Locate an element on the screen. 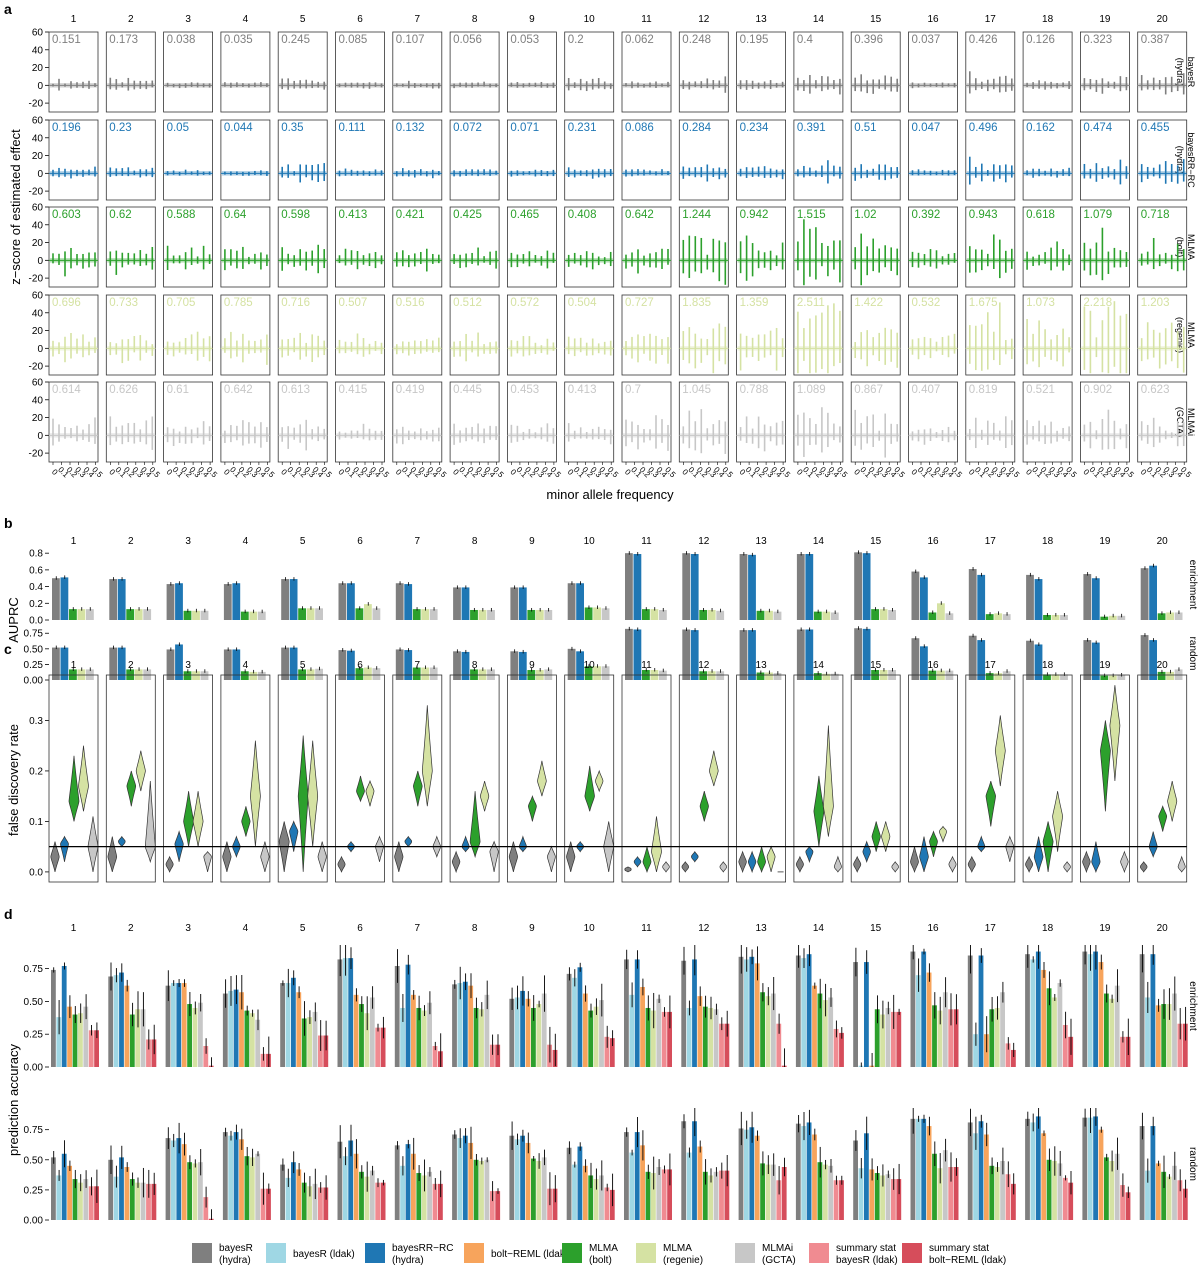 The image size is (1203, 1280). y-tick-label: 0.25 is located at coordinates (34, 1190).